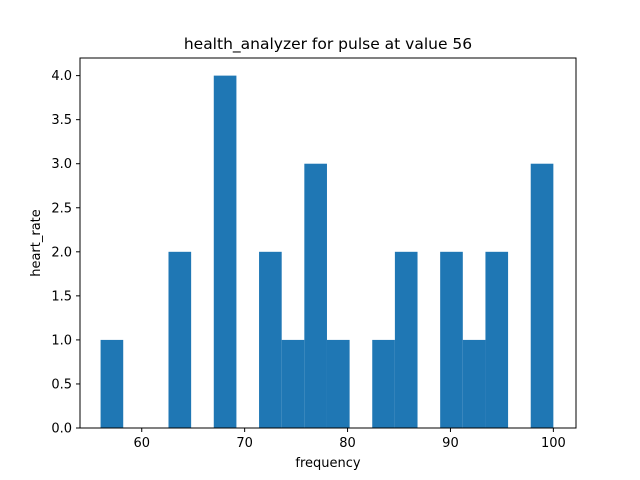  I want to click on chart-title: health_analyzer for pulse at value 56, so click(328, 44).